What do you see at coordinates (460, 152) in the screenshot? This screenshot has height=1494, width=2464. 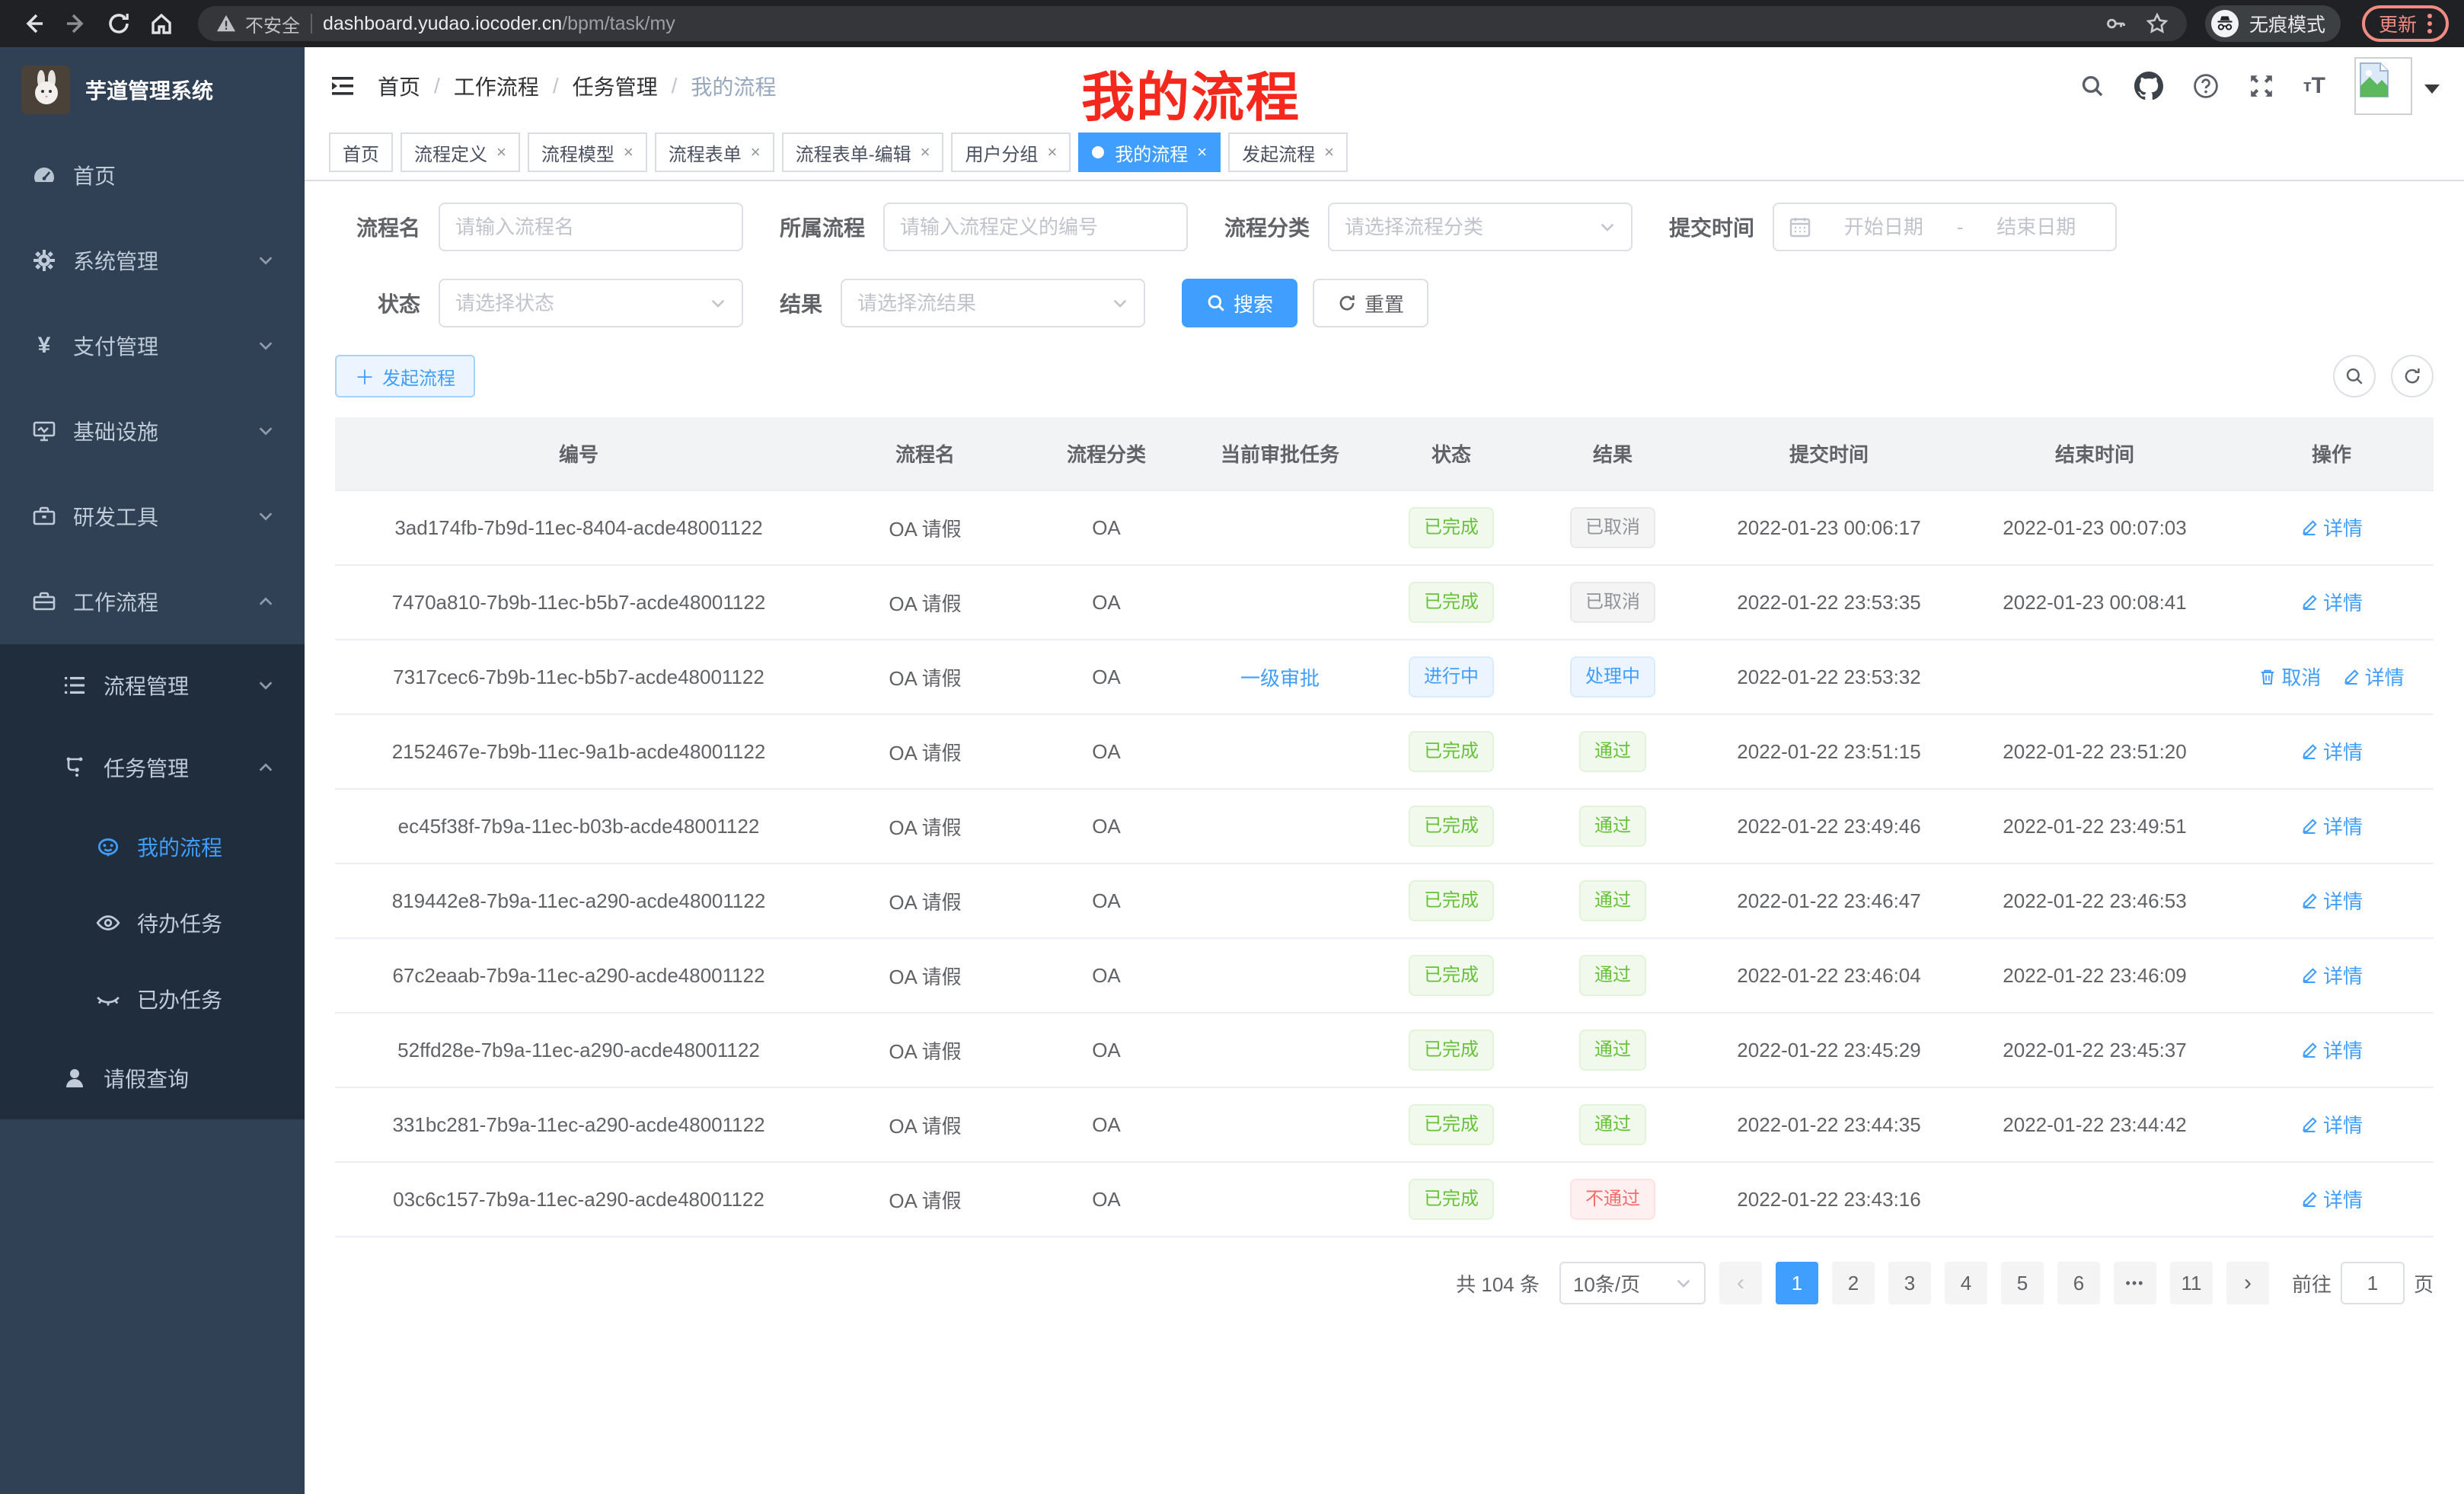 I see `tab-process-definition: 流程定义 ×` at bounding box center [460, 152].